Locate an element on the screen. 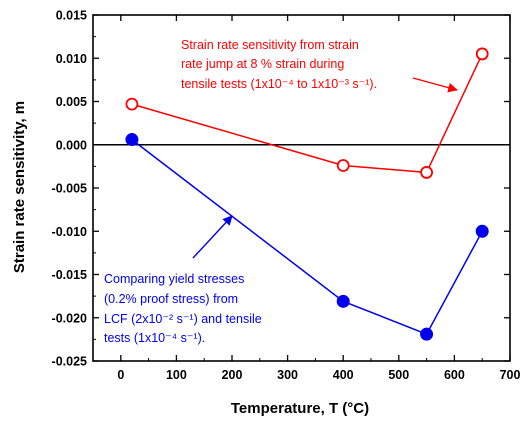 The height and width of the screenshot is (425, 524). annotation-blue-line: LCF (2x10⁻² s⁻¹) and tensile is located at coordinates (183, 319).